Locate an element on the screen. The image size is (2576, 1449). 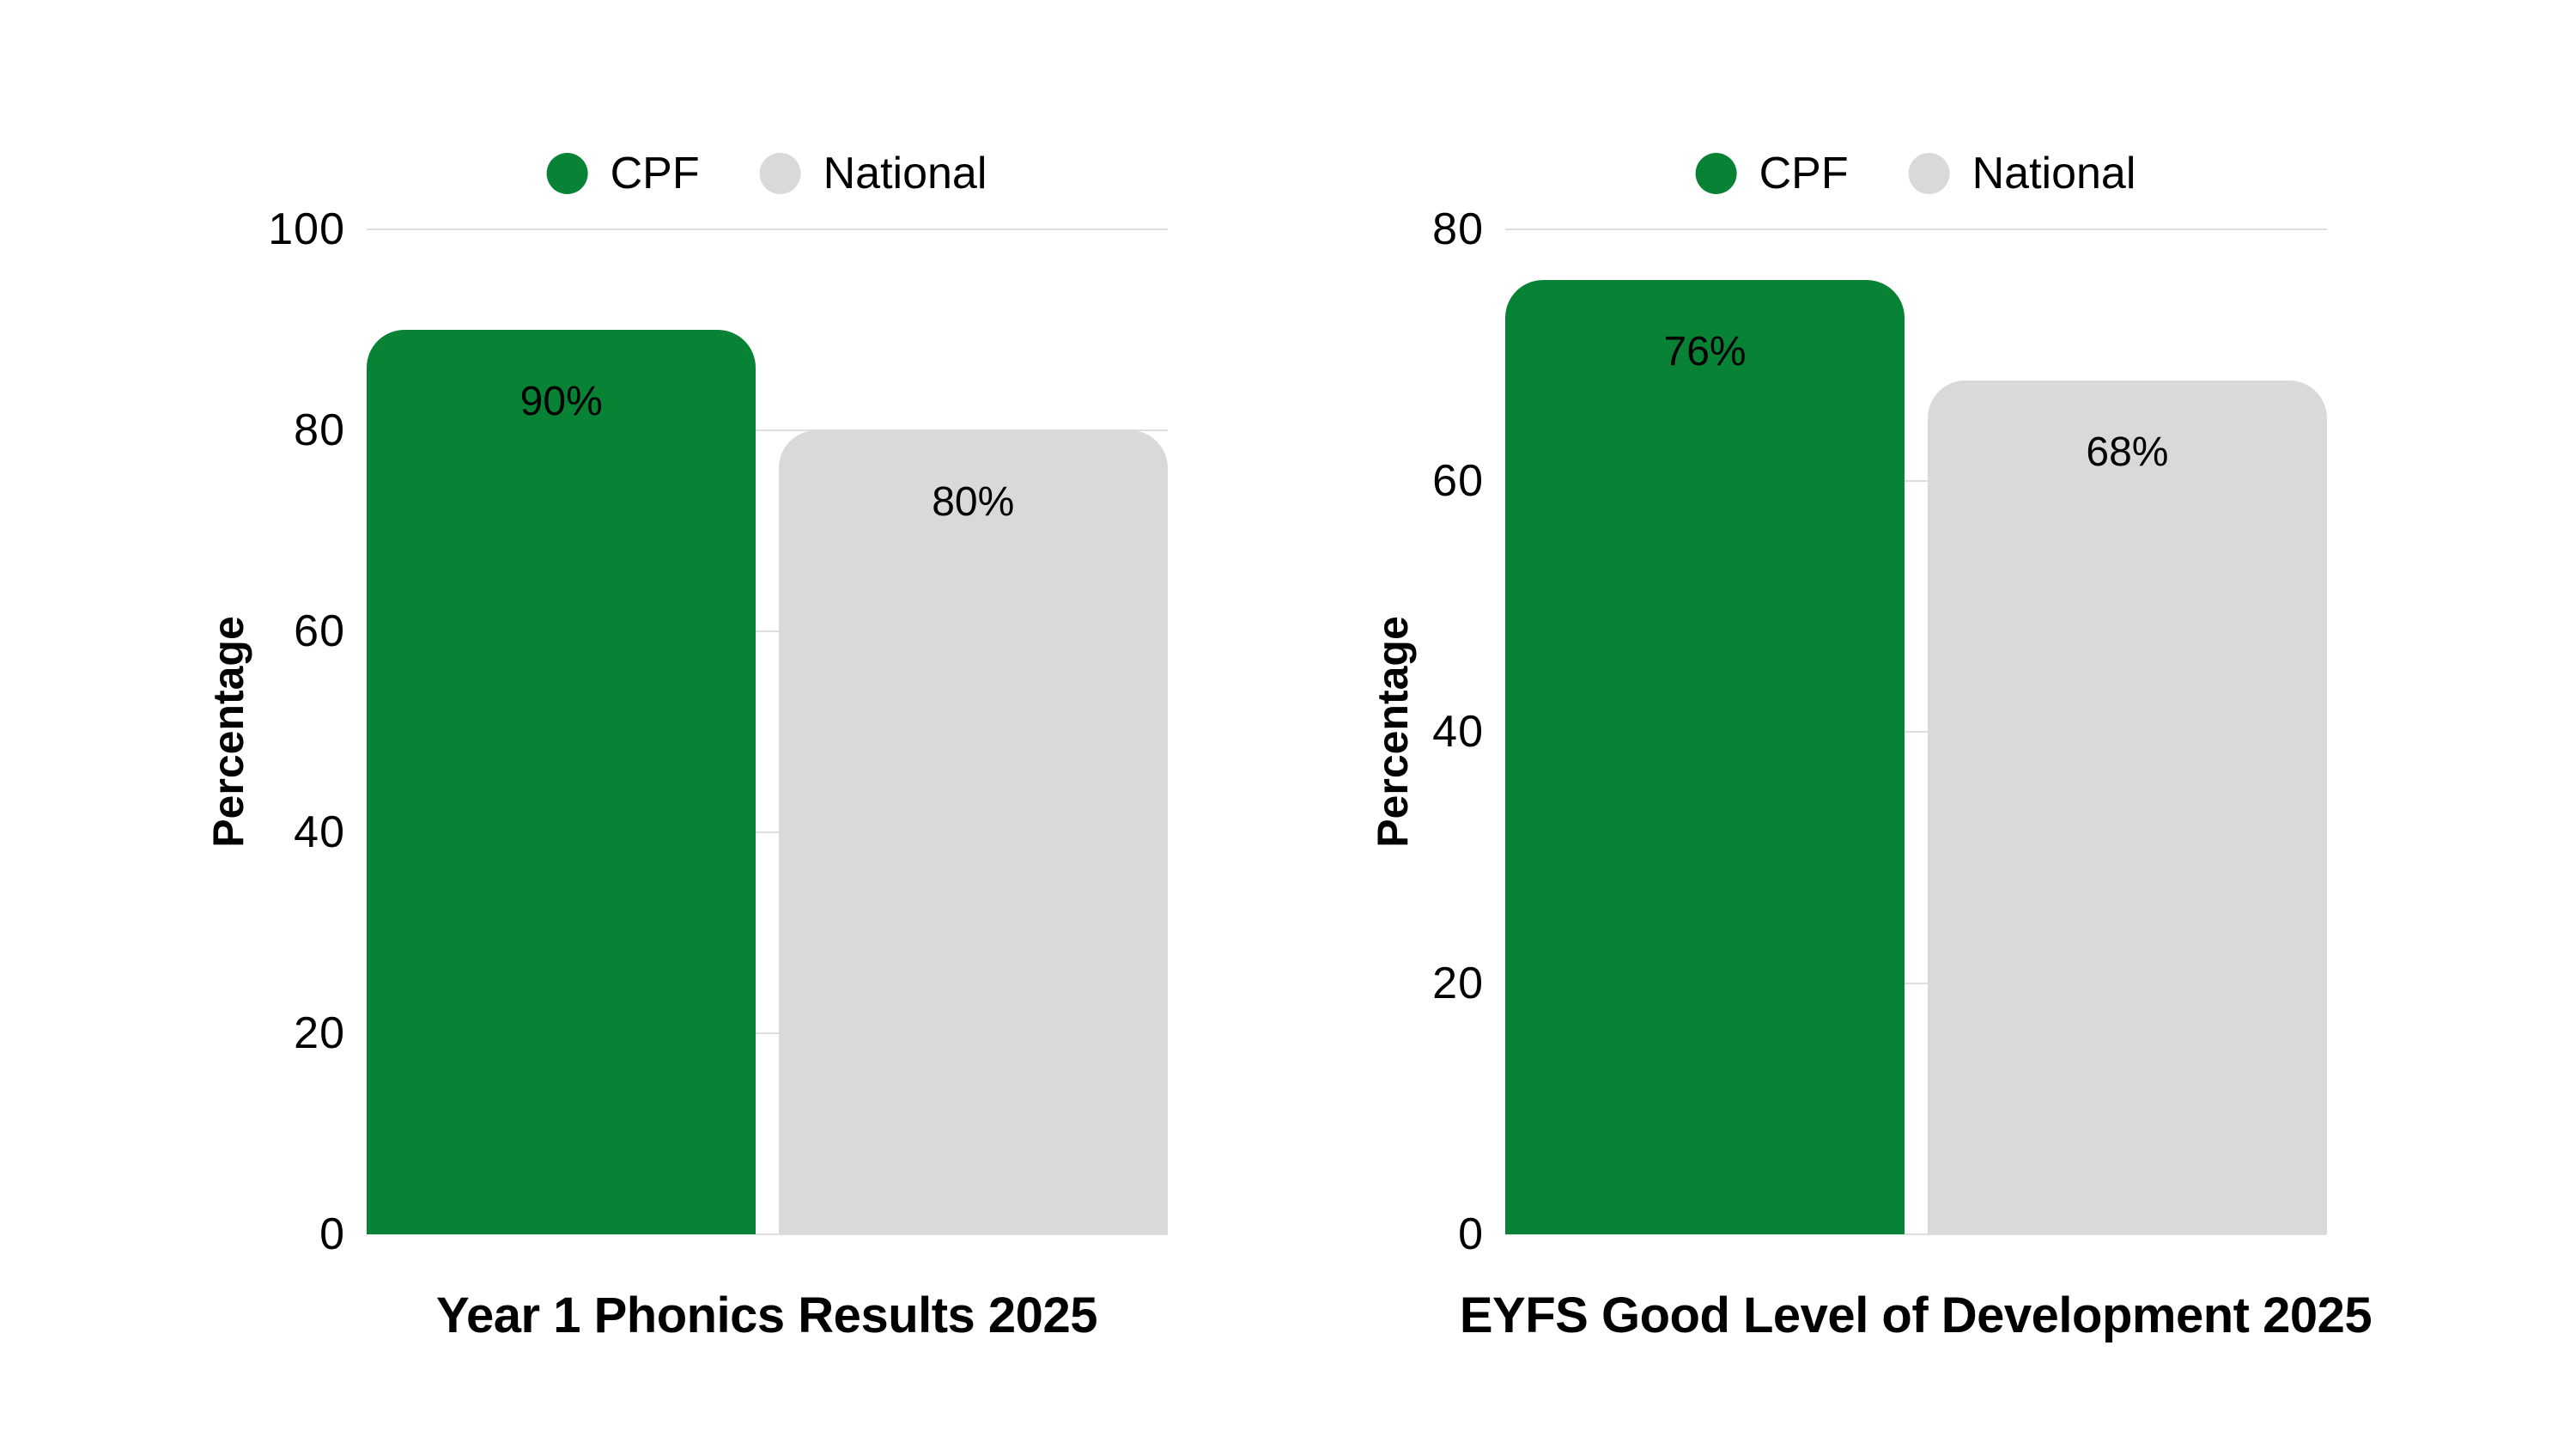
bar-value-label-national: 68% is located at coordinates (2127, 452).